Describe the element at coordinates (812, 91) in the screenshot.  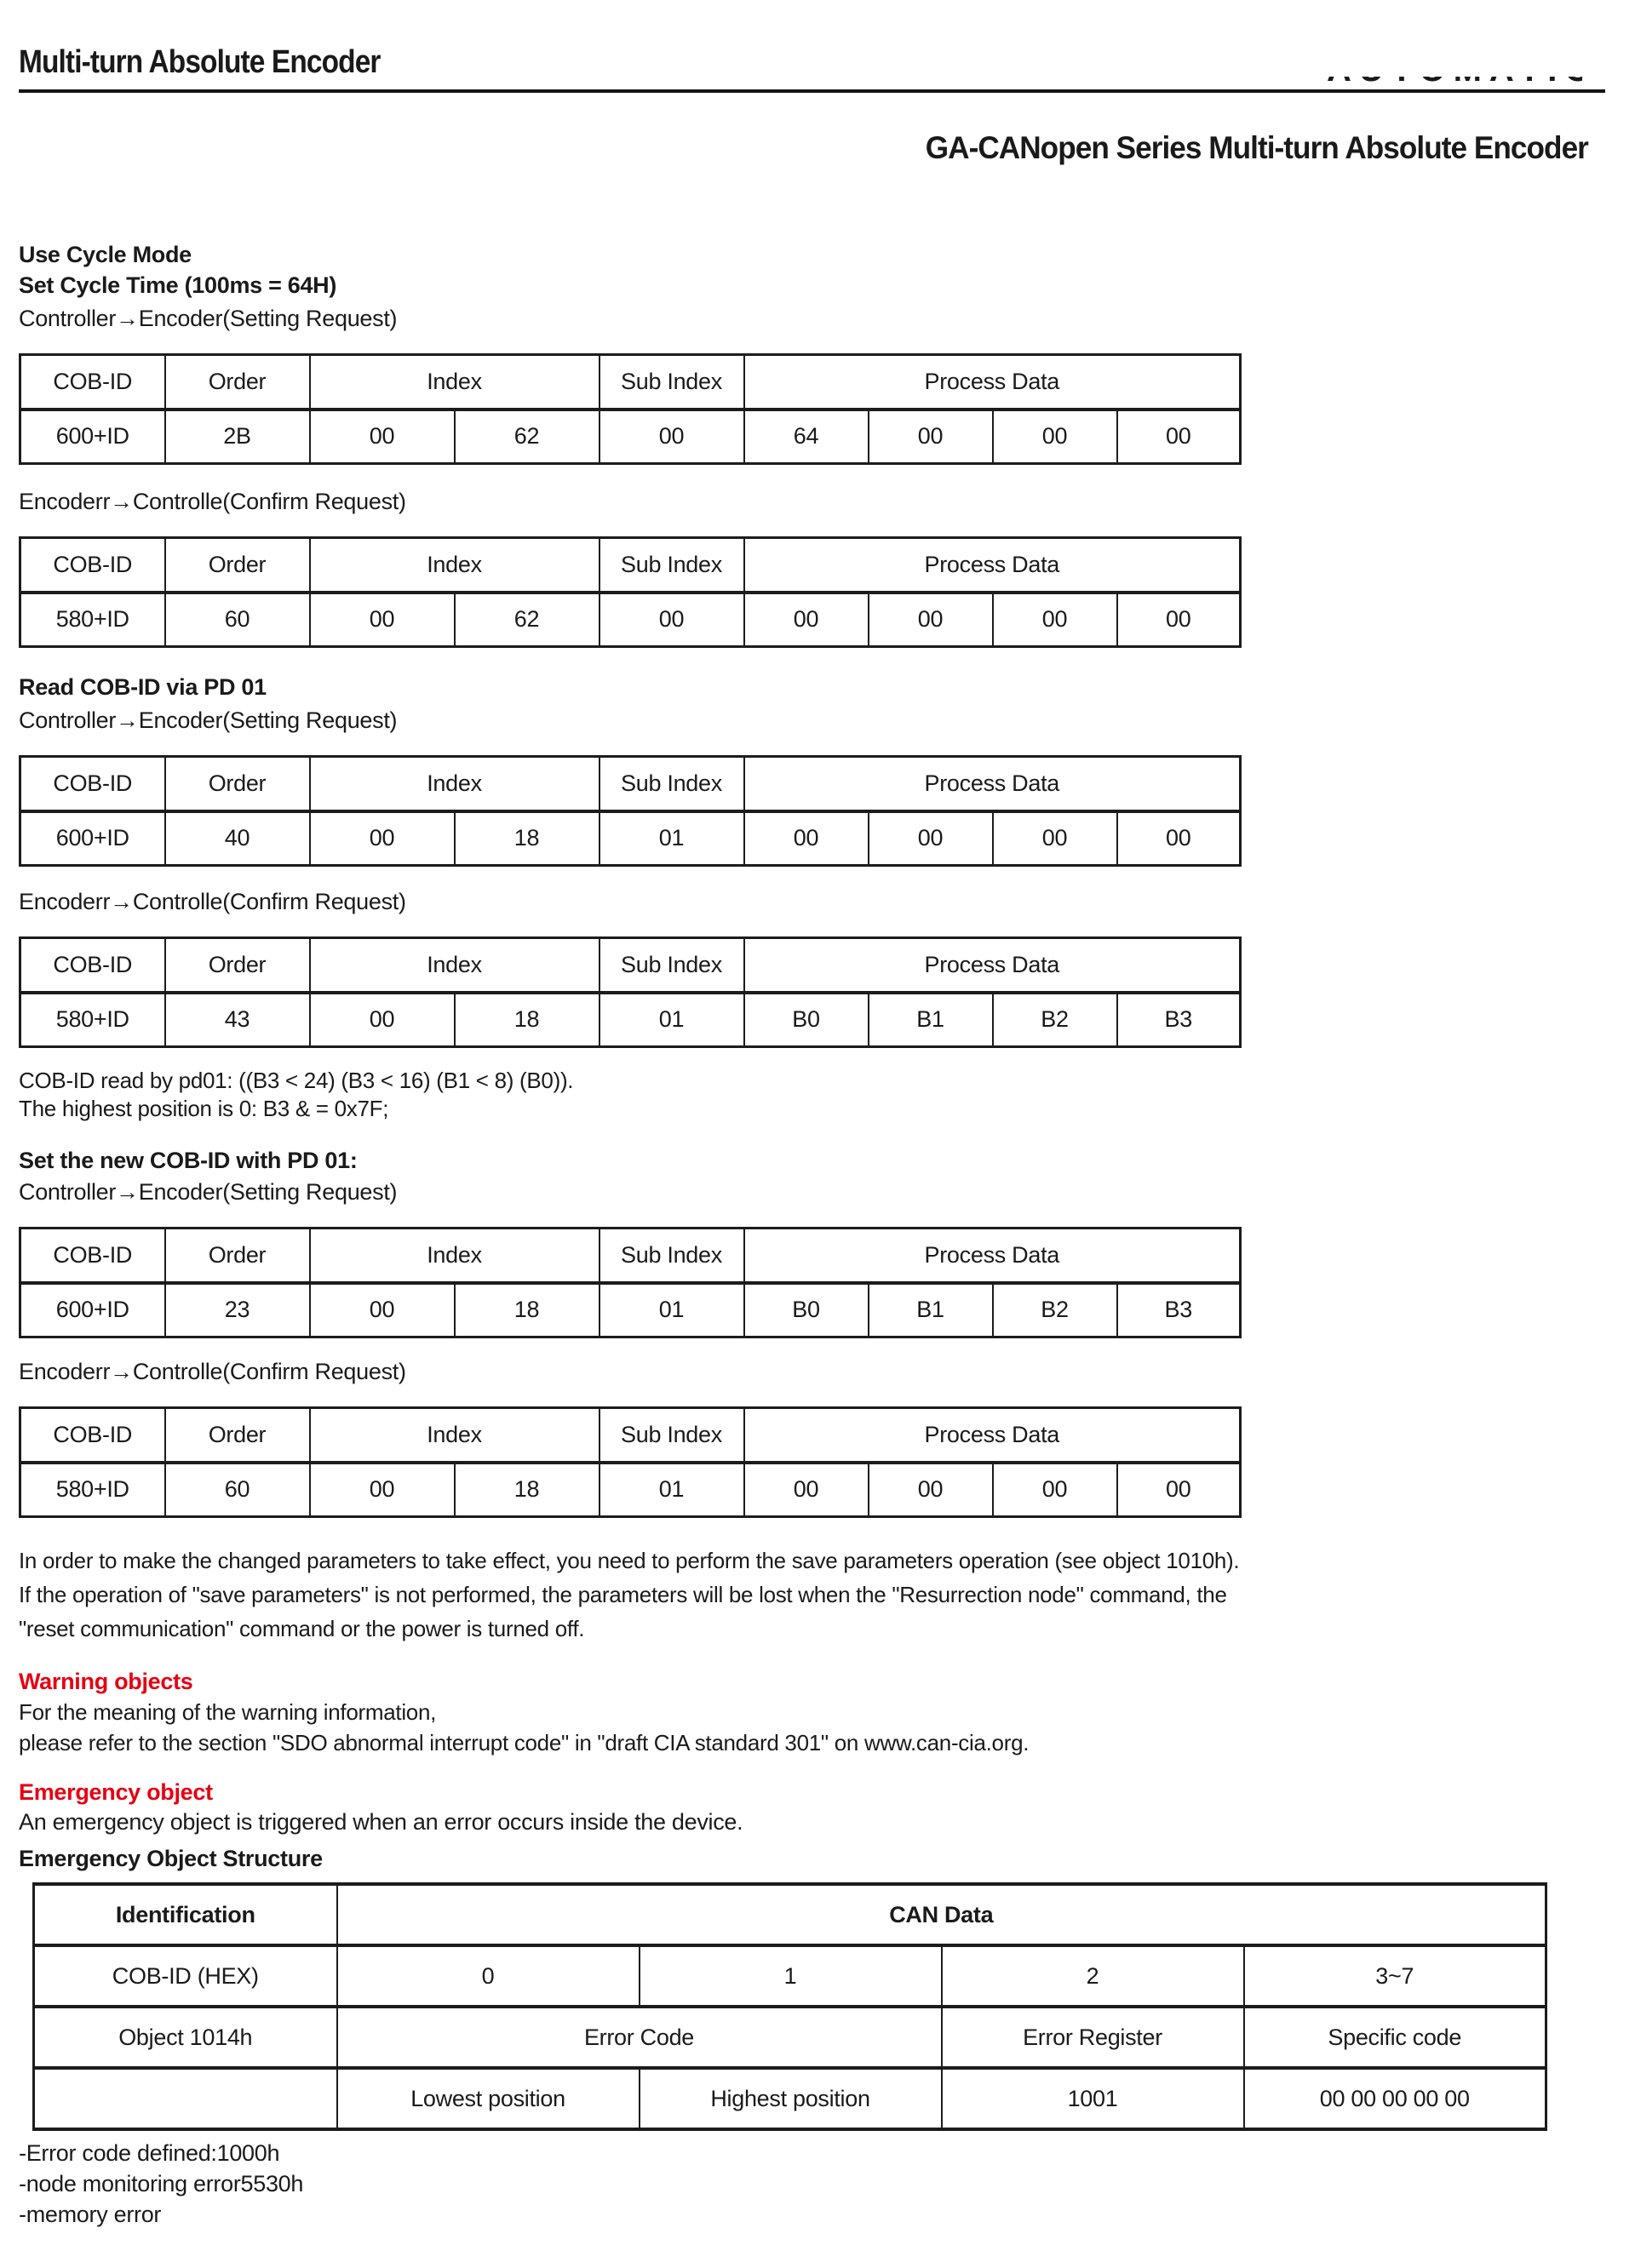
I see `masthead-divider` at that location.